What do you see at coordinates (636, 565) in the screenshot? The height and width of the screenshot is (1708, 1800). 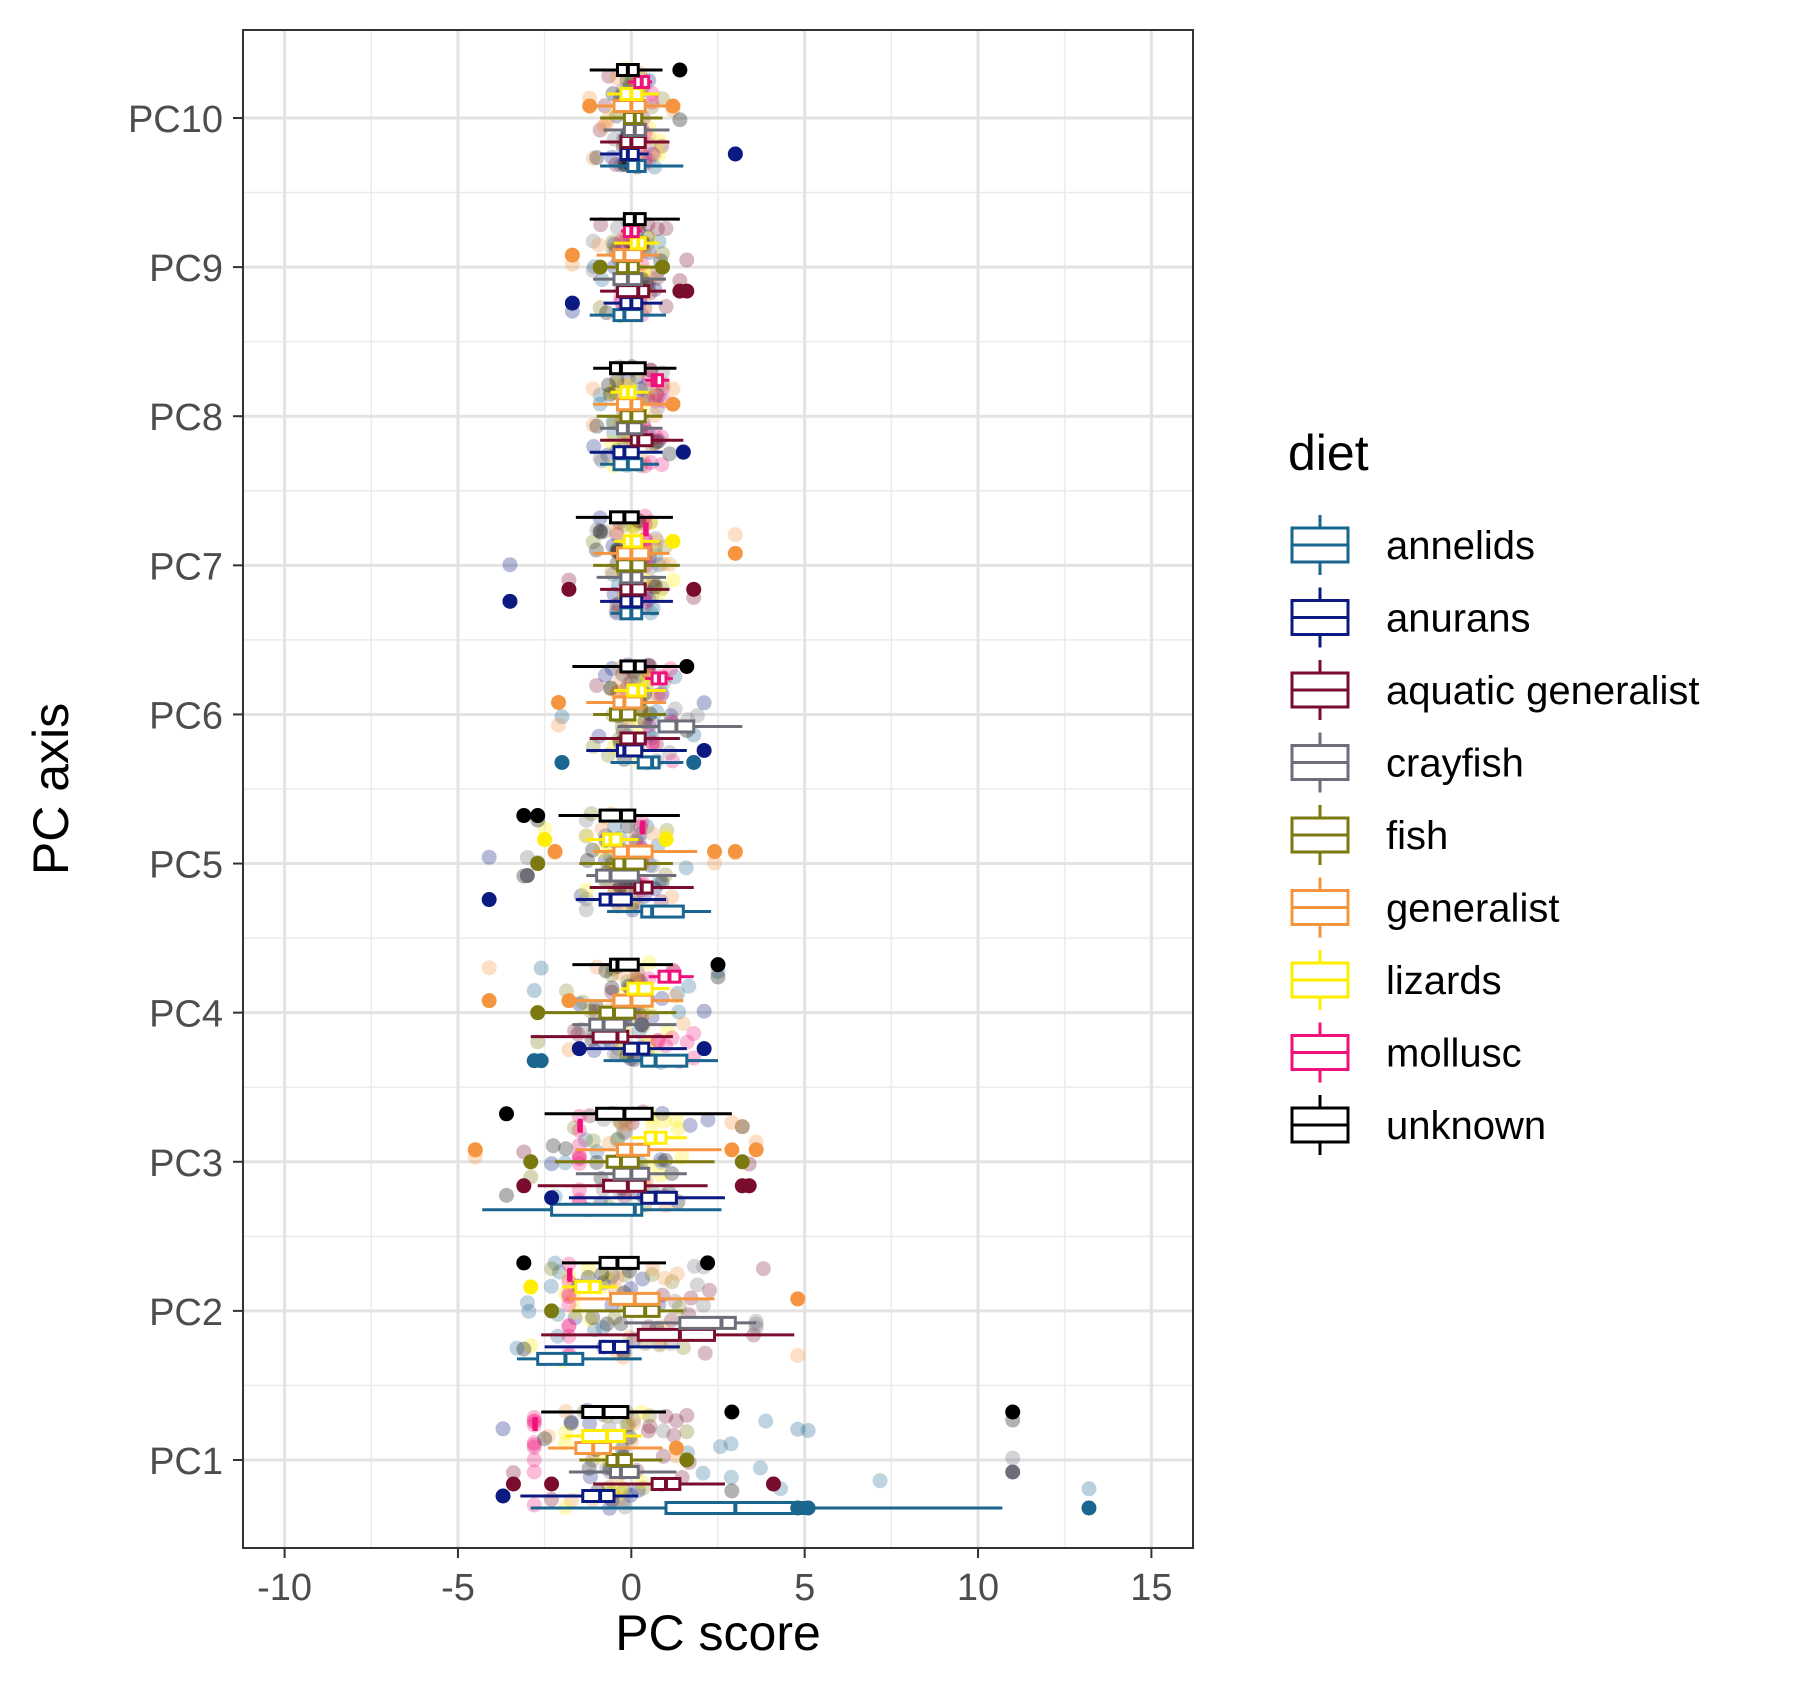 I see `box-fish-pc7` at bounding box center [636, 565].